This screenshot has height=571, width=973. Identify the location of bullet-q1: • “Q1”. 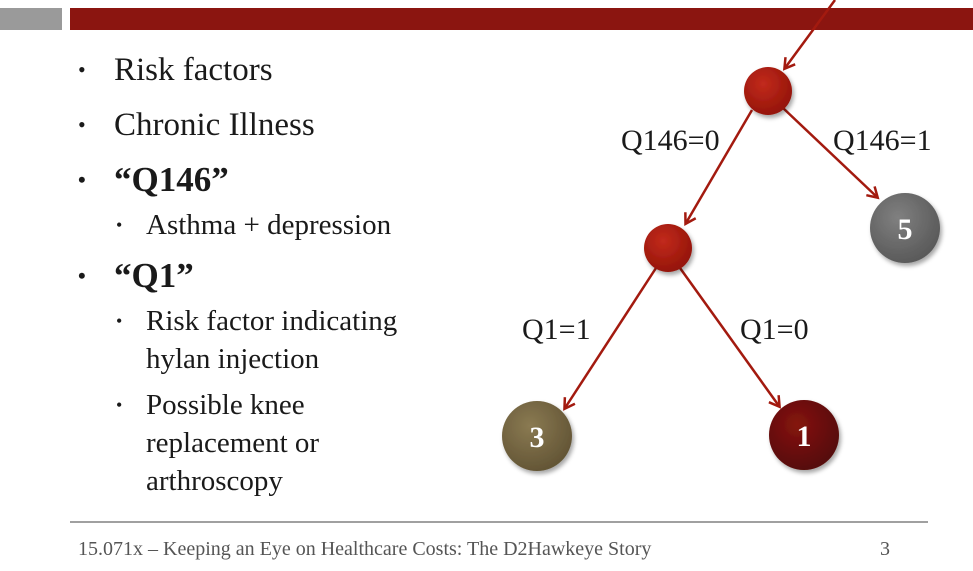
(293, 276).